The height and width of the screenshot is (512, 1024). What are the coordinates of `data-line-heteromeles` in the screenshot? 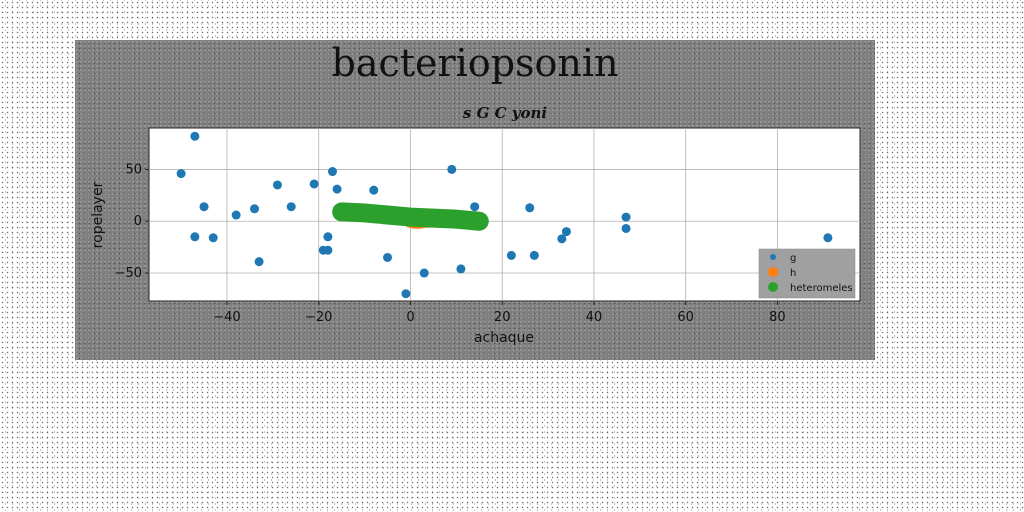 It's located at (410, 216).